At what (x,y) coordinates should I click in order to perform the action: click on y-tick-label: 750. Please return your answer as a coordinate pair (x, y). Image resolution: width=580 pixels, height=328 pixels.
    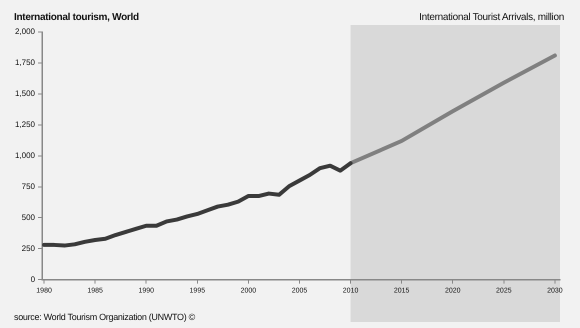
    Looking at the image, I should click on (29, 186).